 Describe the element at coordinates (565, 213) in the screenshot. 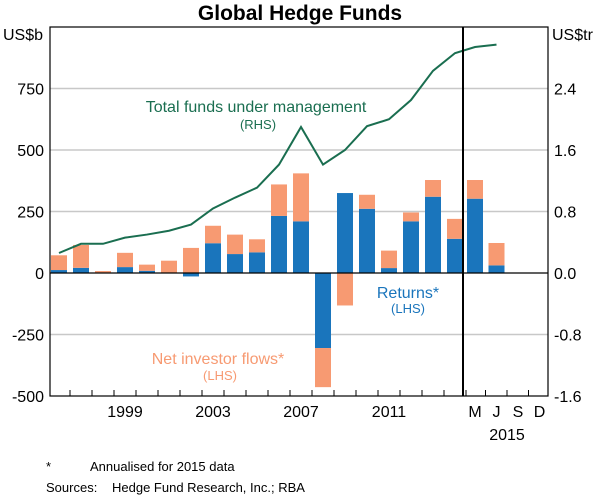

I see `right-tick-label: 0.8` at that location.